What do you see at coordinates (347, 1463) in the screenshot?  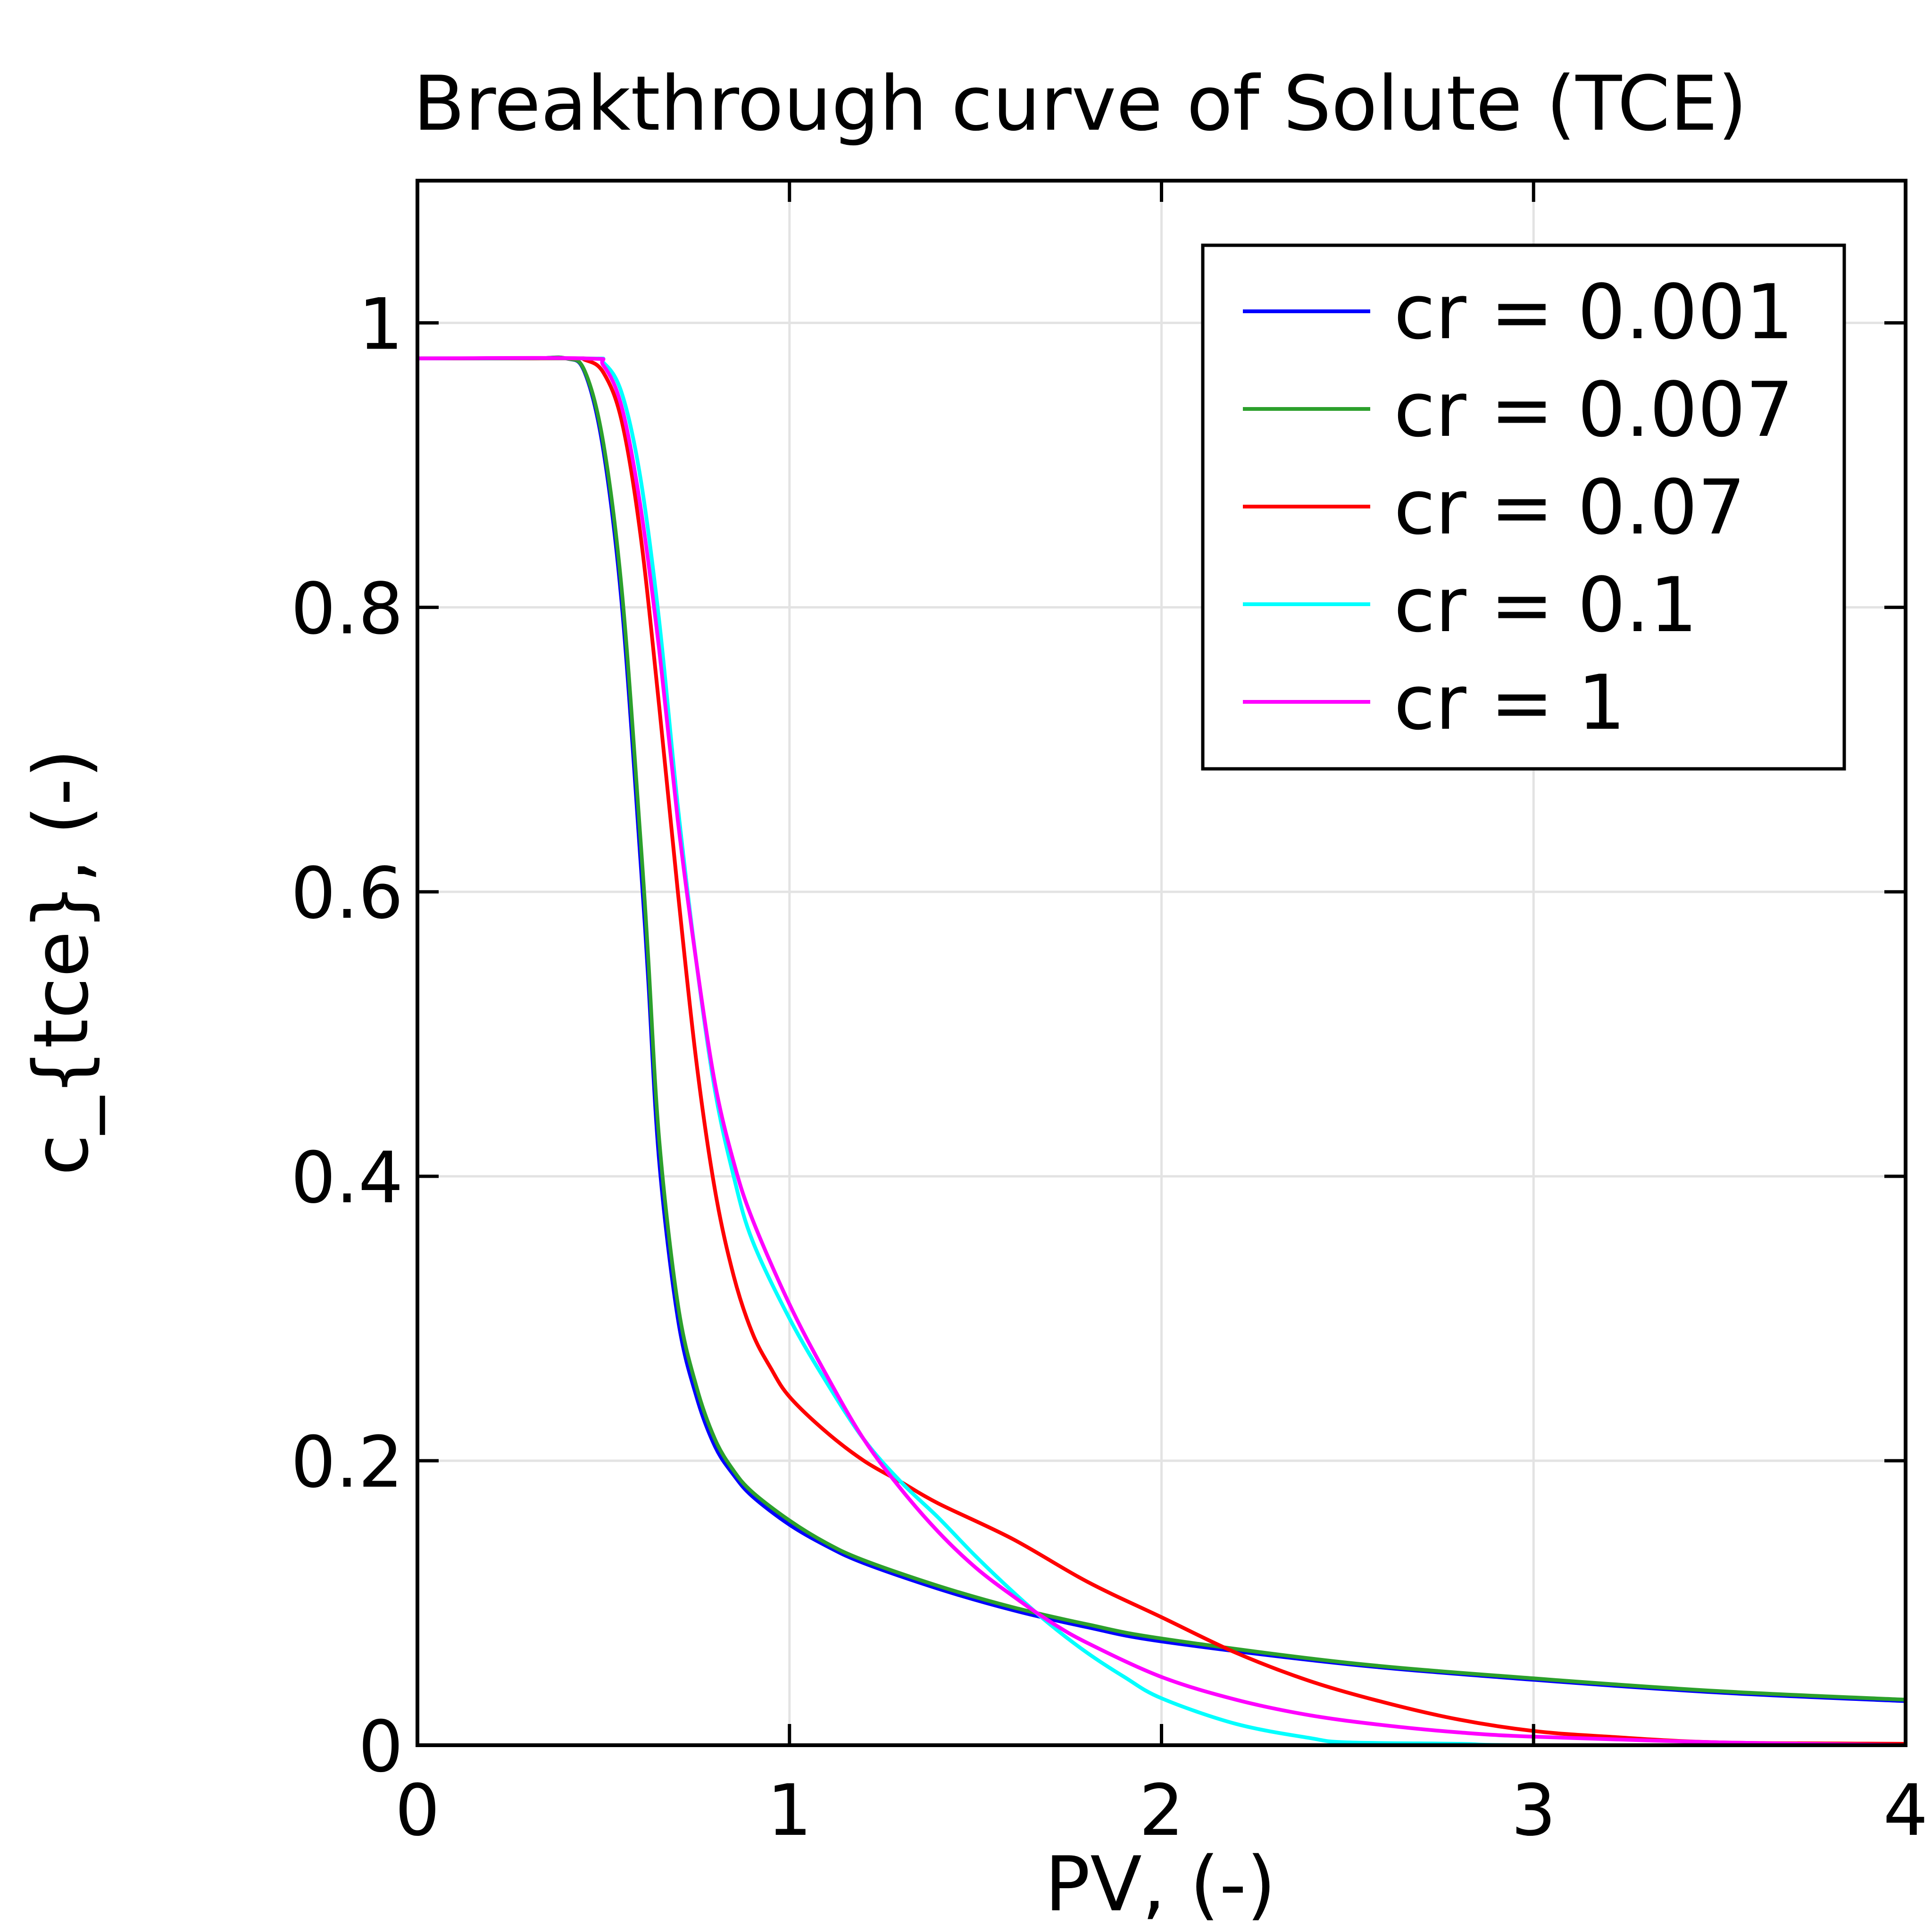 I see `y-tick-label: 0.2` at bounding box center [347, 1463].